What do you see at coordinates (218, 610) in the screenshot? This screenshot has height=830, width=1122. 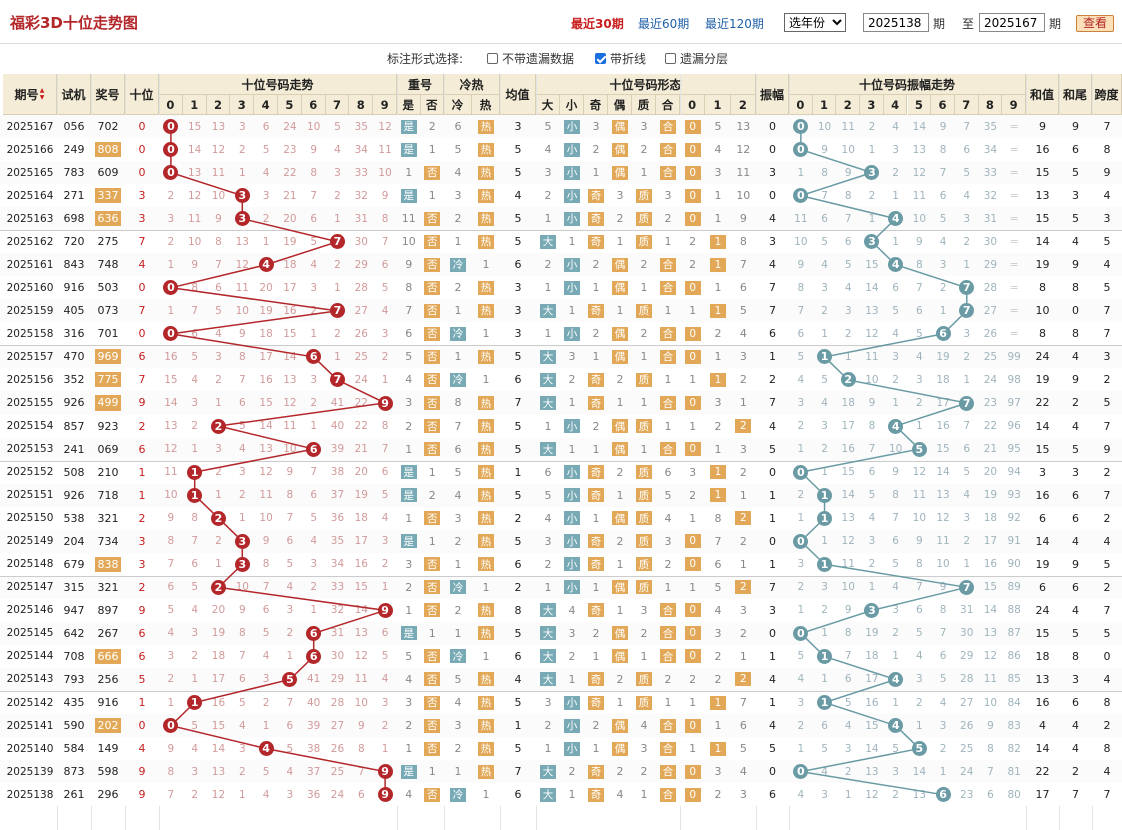 I see `trend-miss: 20` at bounding box center [218, 610].